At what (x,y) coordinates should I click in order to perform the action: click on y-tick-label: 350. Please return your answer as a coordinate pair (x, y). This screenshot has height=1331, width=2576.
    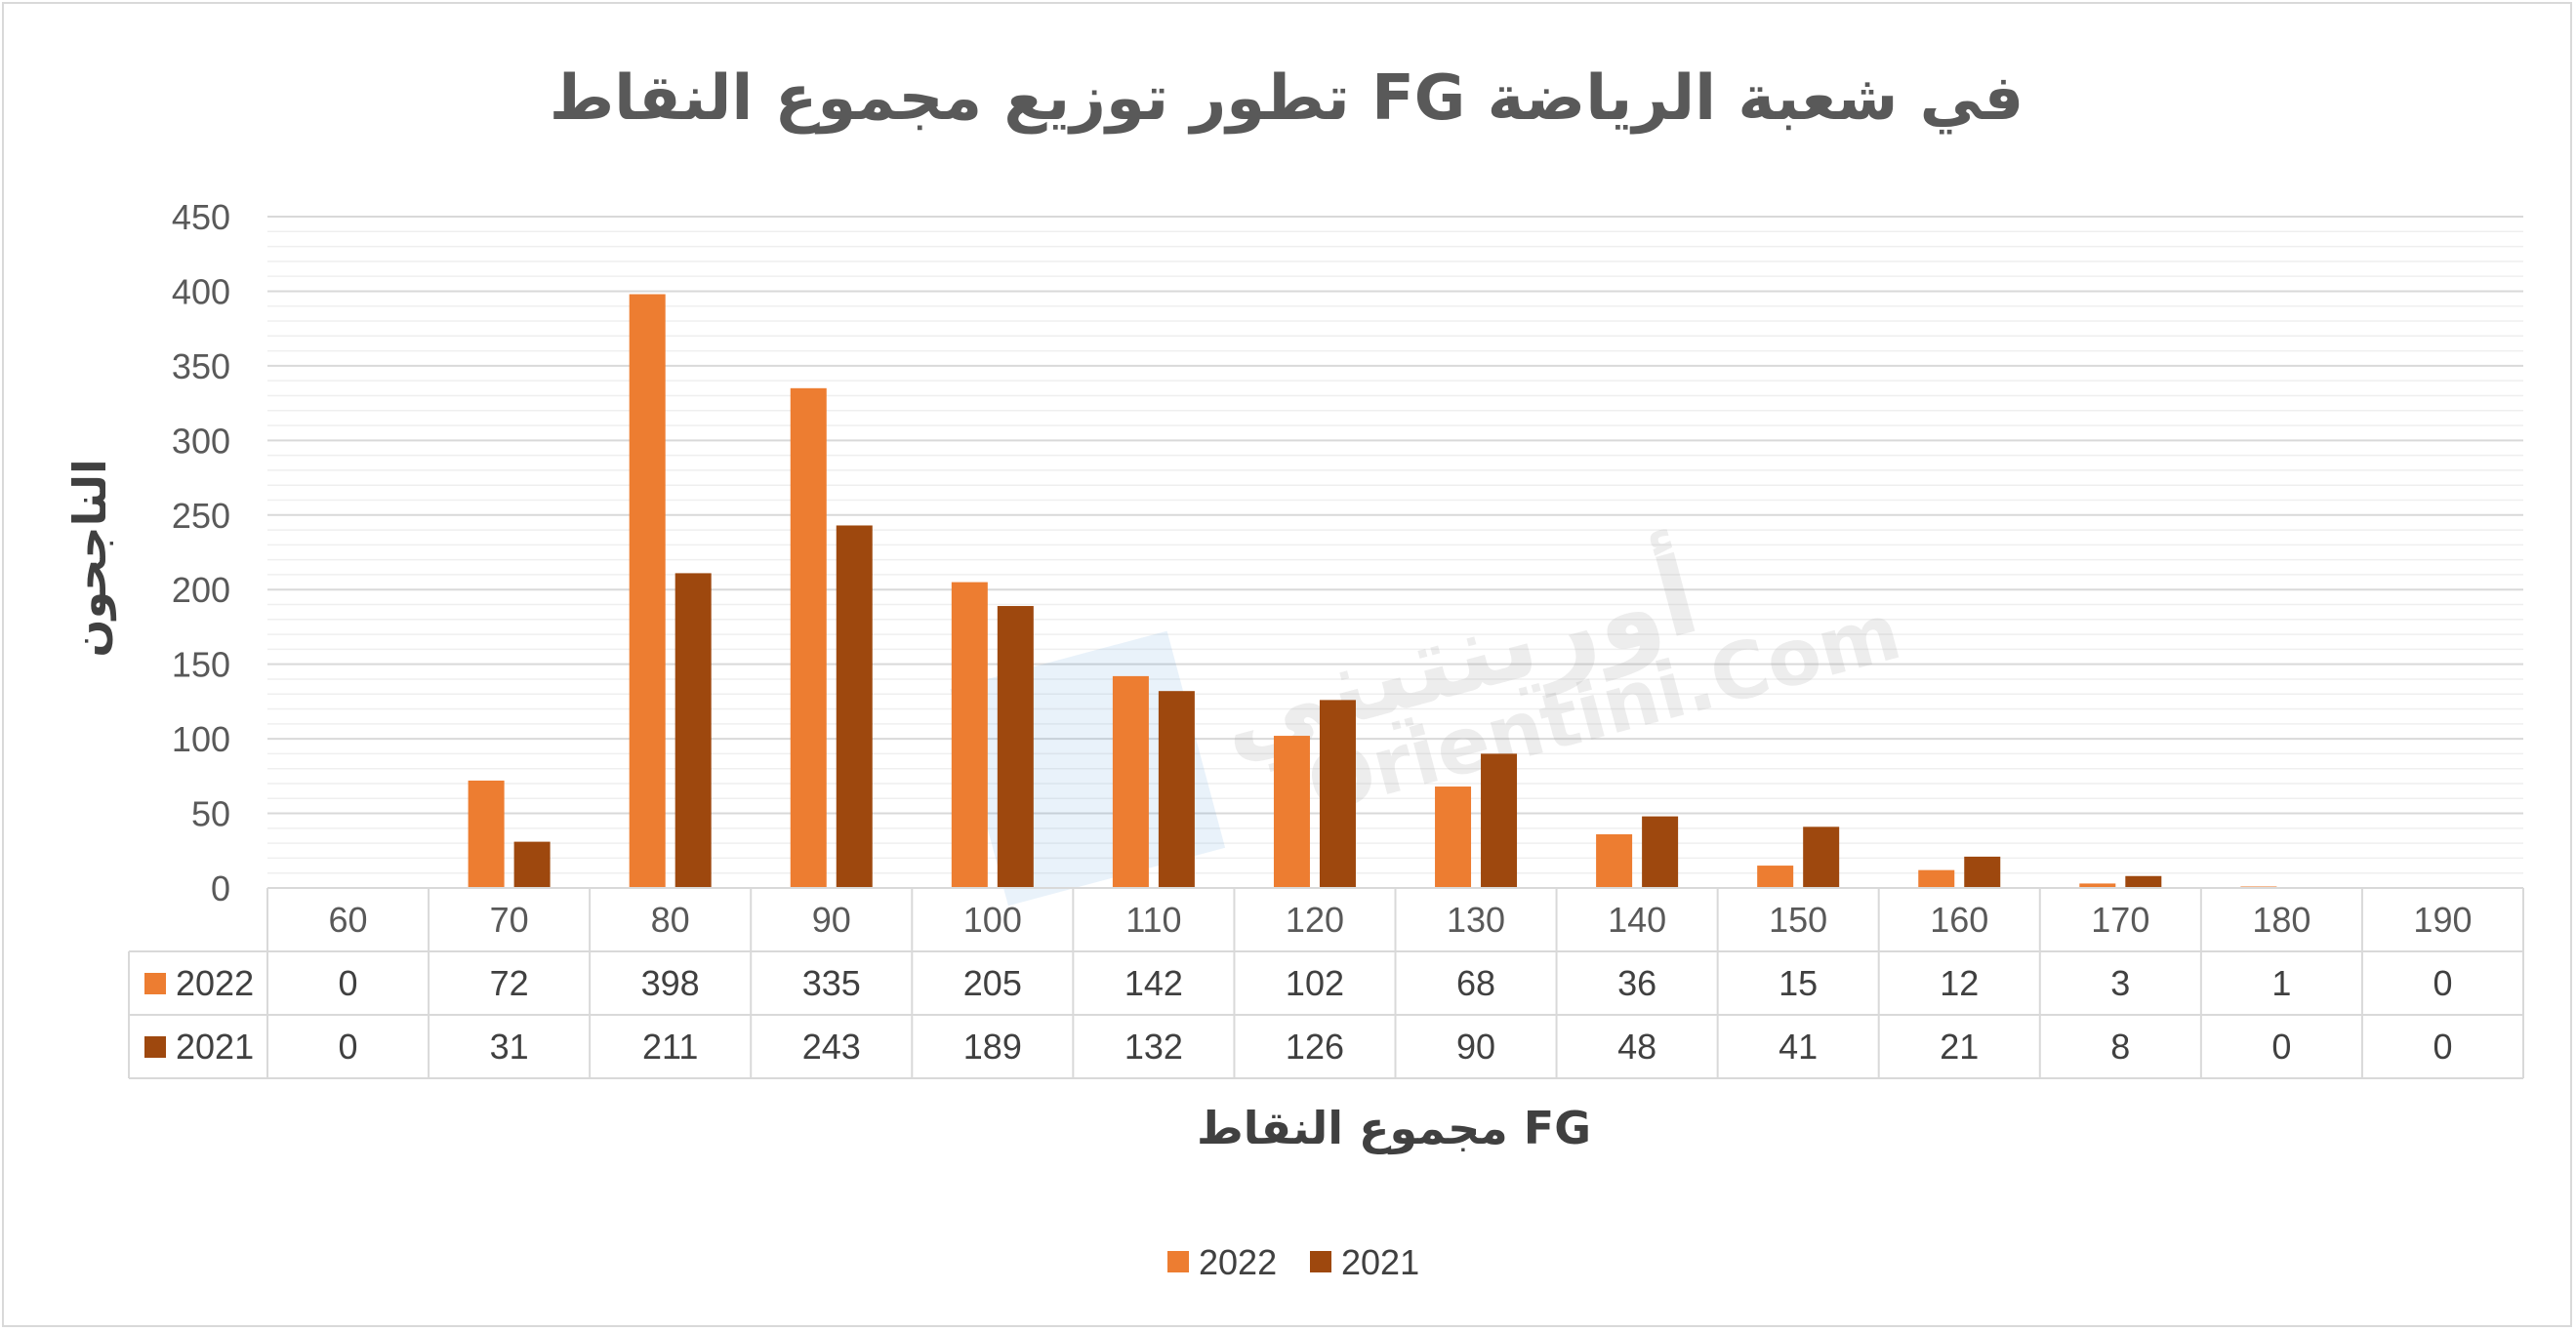
    Looking at the image, I should click on (201, 366).